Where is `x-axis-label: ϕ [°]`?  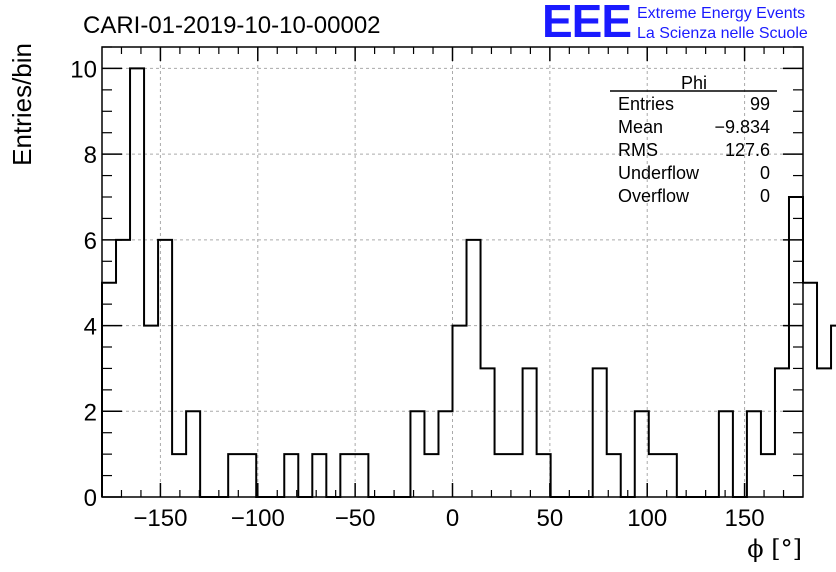 x-axis-label: ϕ [°] is located at coordinates (774, 549).